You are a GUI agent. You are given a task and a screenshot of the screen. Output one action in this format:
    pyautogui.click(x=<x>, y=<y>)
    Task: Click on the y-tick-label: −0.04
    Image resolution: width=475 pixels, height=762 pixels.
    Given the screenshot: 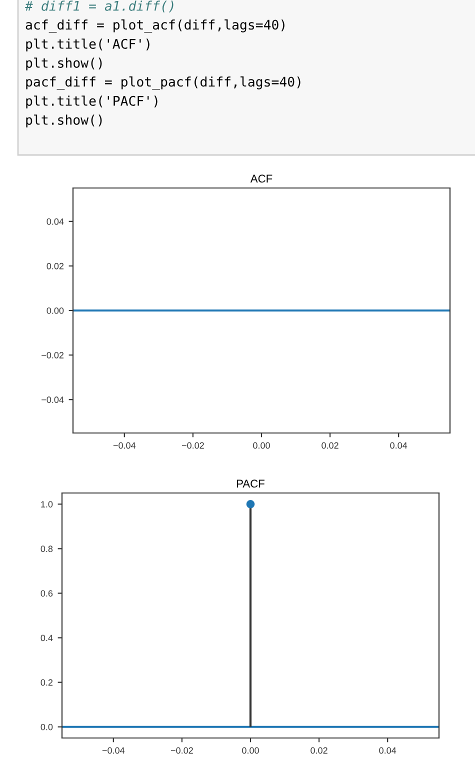 What is the action you would take?
    pyautogui.click(x=53, y=399)
    